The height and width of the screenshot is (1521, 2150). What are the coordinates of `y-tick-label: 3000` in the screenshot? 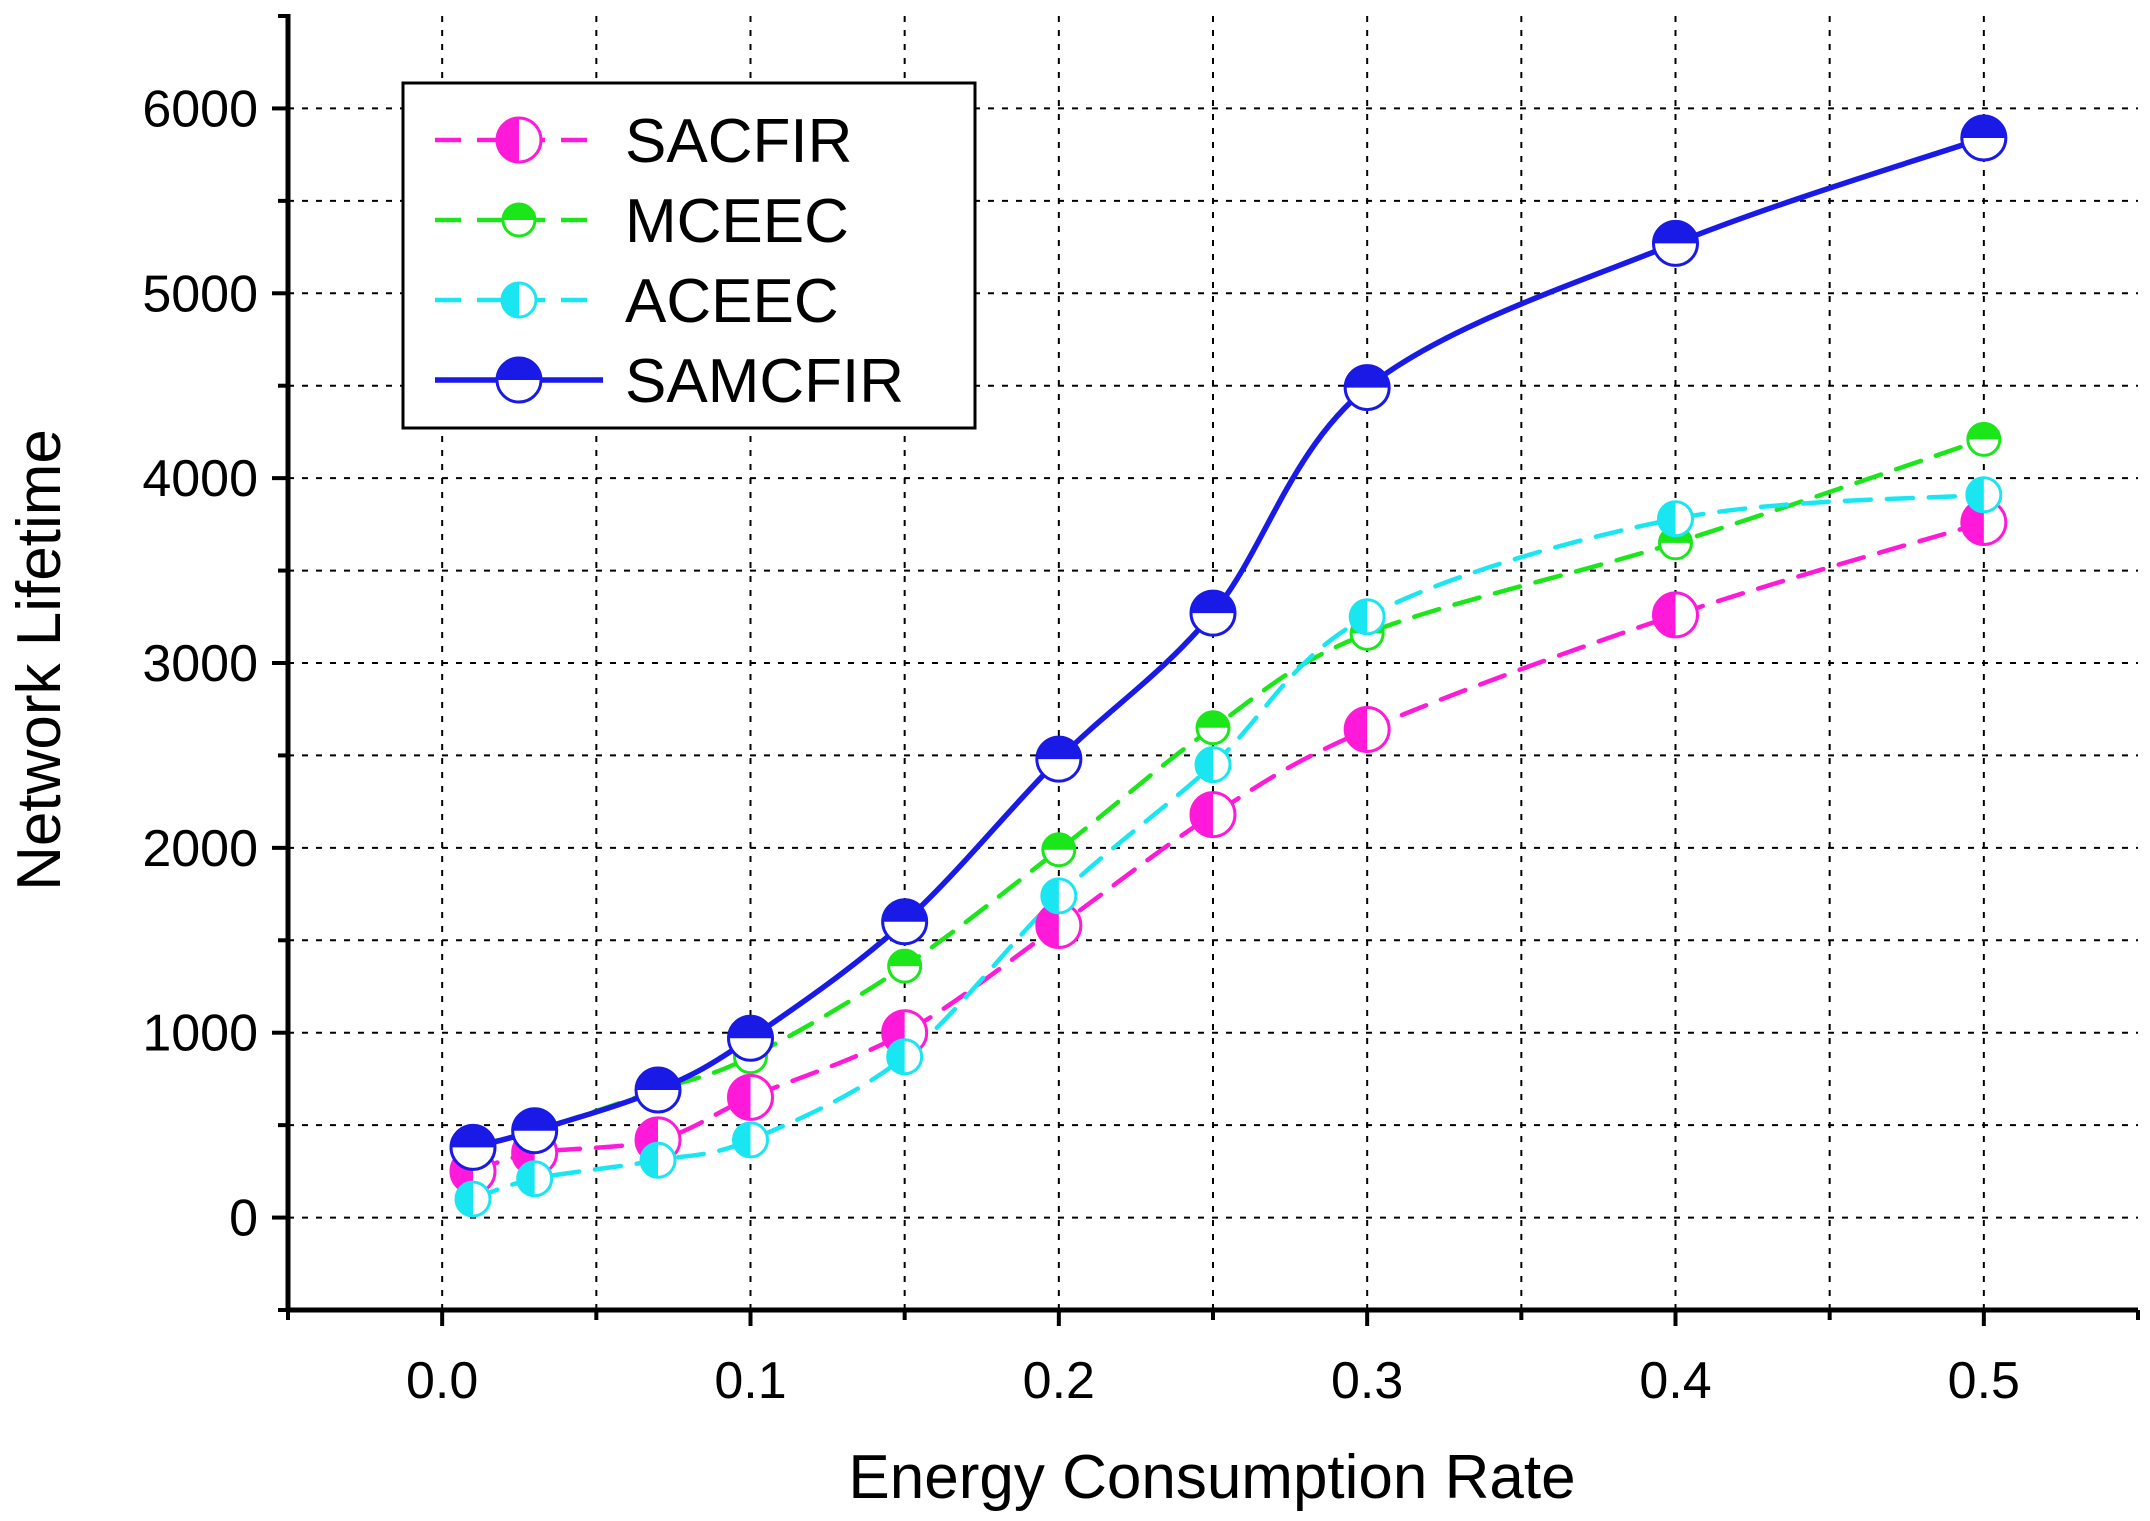 It's located at (200, 664).